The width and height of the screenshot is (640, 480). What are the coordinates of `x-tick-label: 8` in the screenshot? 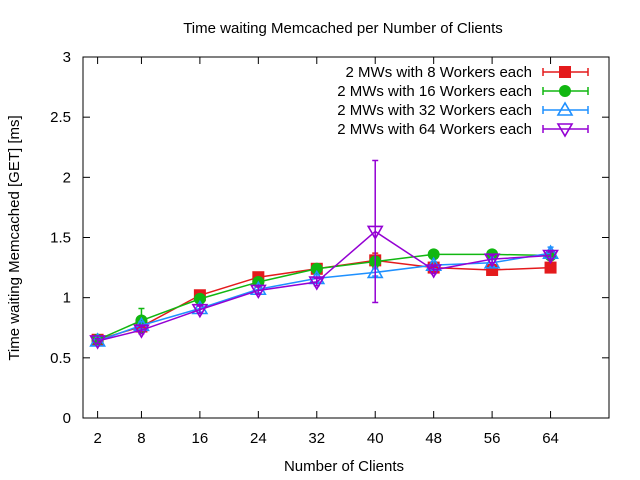 It's located at (141, 438).